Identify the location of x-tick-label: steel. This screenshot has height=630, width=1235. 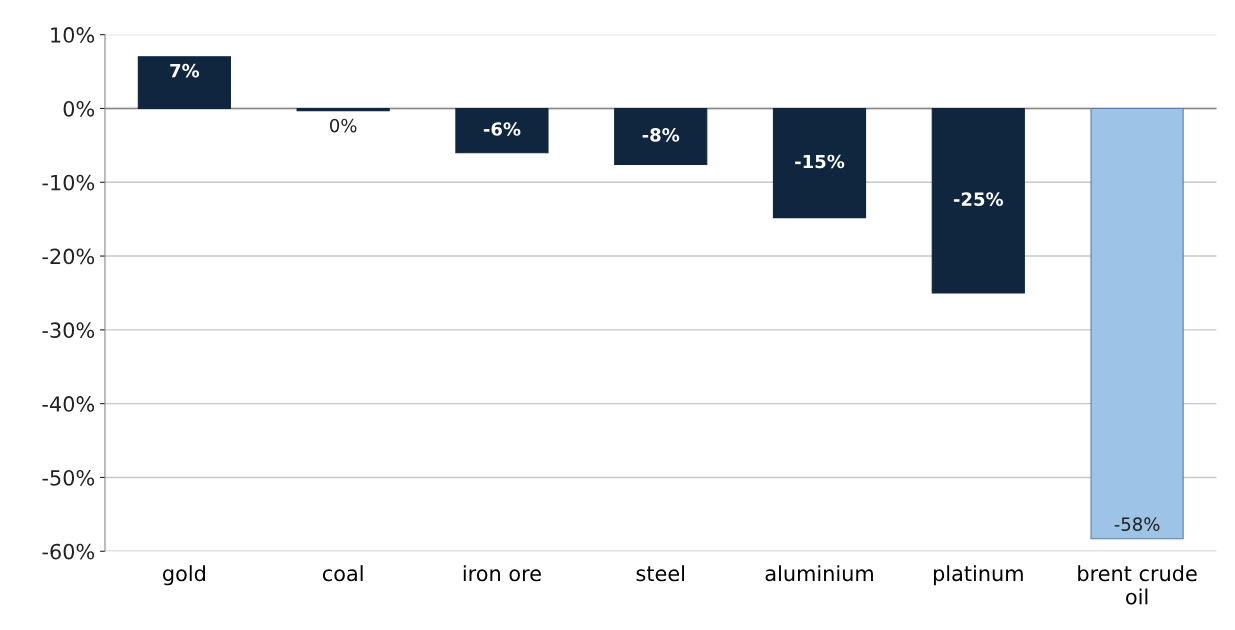
(660, 573).